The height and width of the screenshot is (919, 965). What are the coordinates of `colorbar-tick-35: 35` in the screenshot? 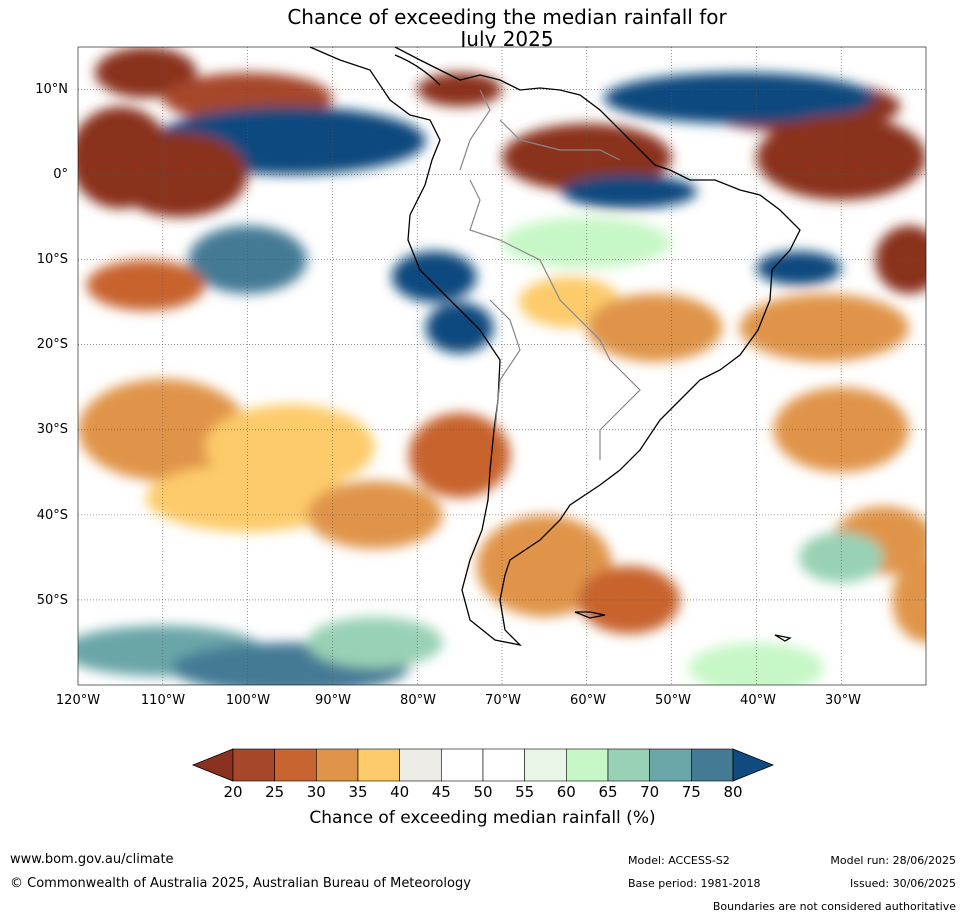 It's located at (358, 792).